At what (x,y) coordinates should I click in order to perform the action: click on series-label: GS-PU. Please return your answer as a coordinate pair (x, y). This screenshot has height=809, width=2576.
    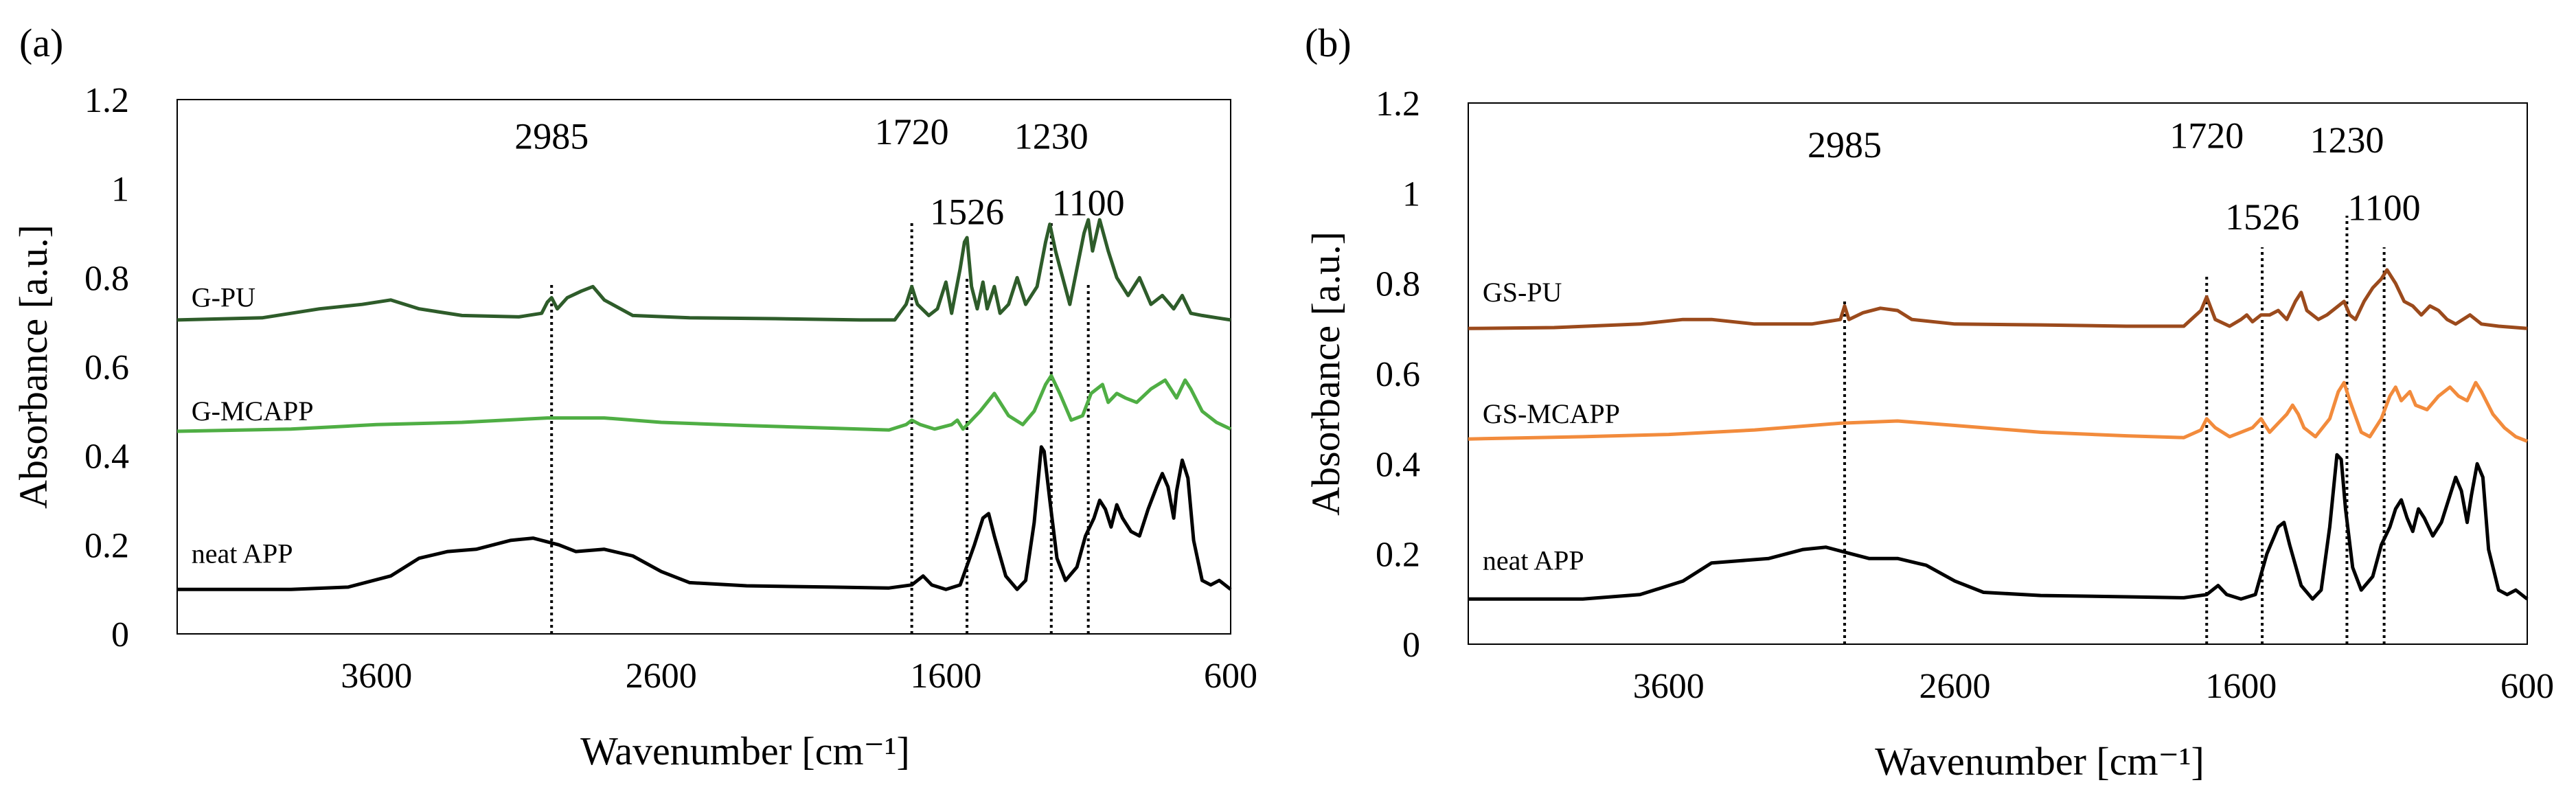
    Looking at the image, I should click on (1522, 292).